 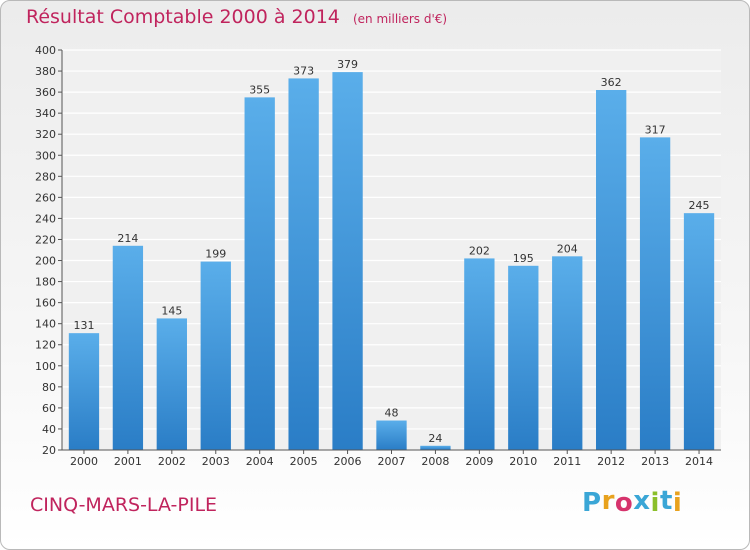 I want to click on logo-letter: t, so click(x=666, y=501).